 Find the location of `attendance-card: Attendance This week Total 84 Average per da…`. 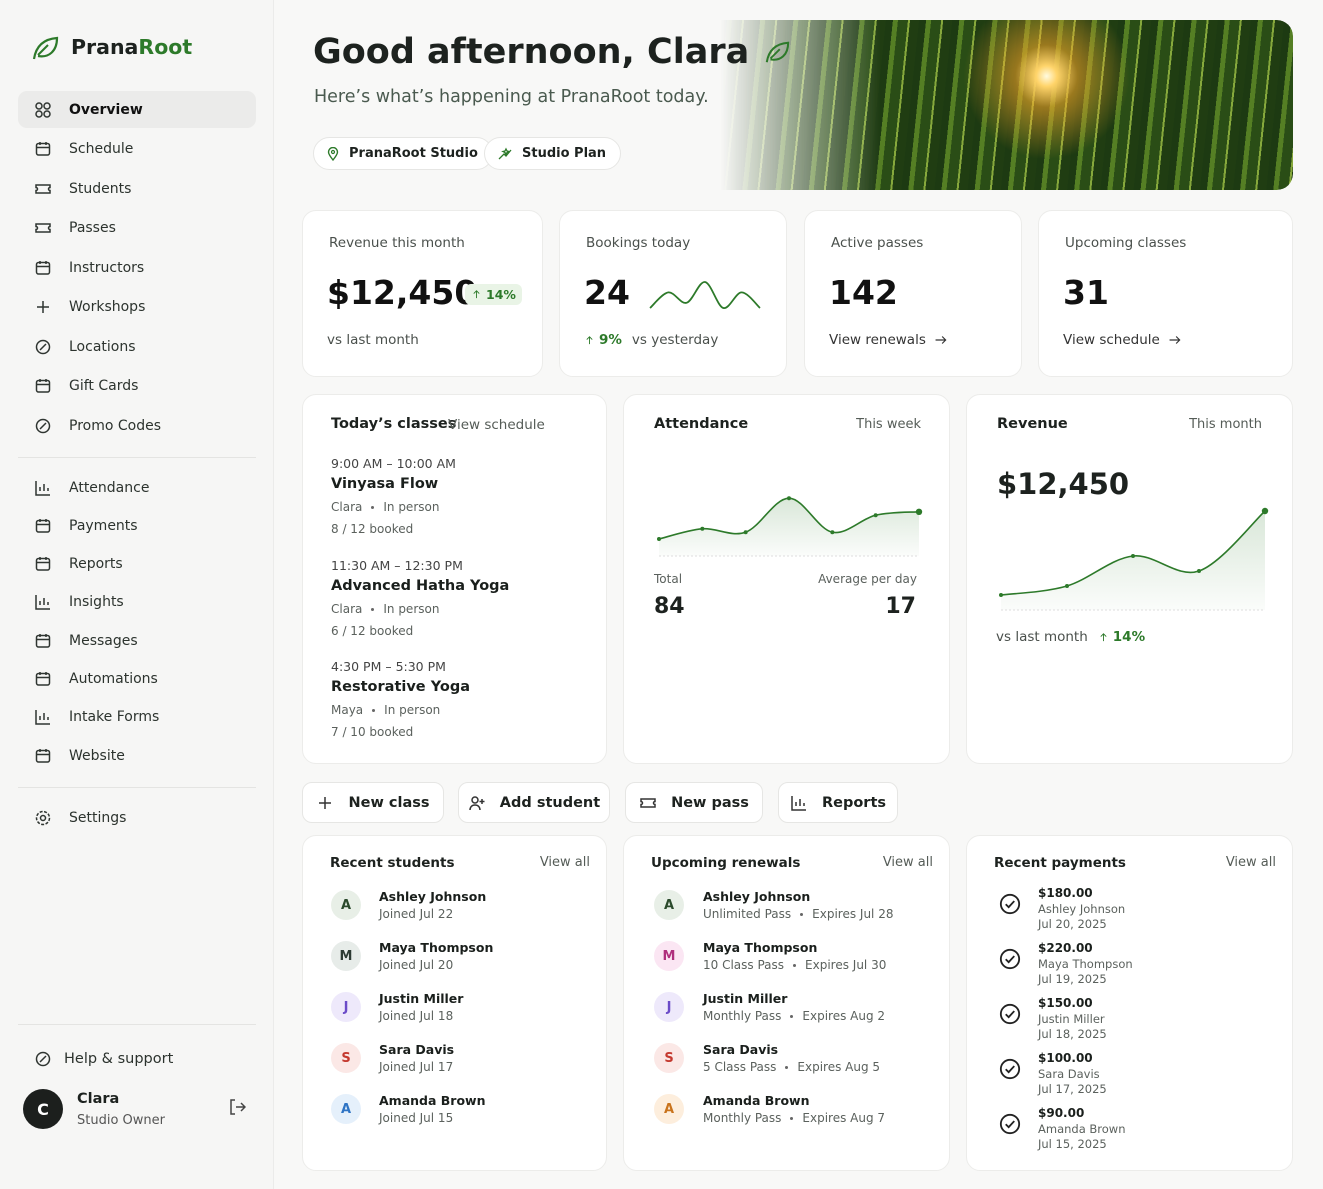

attendance-card: Attendance This week Total 84 Average per da… is located at coordinates (786, 579).